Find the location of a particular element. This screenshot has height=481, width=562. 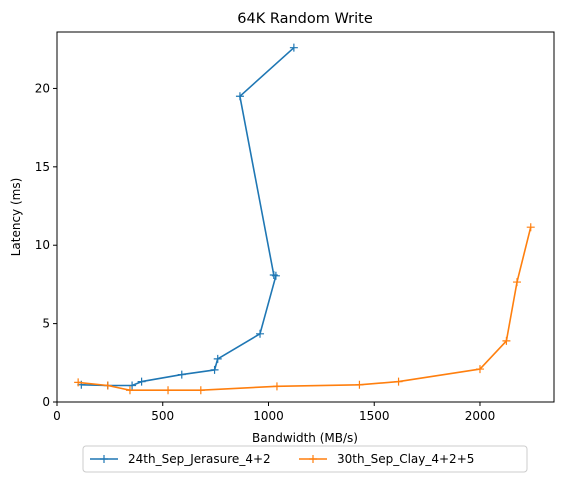

x-axis: 0 500 1000 1500 2000 is located at coordinates (274, 412).